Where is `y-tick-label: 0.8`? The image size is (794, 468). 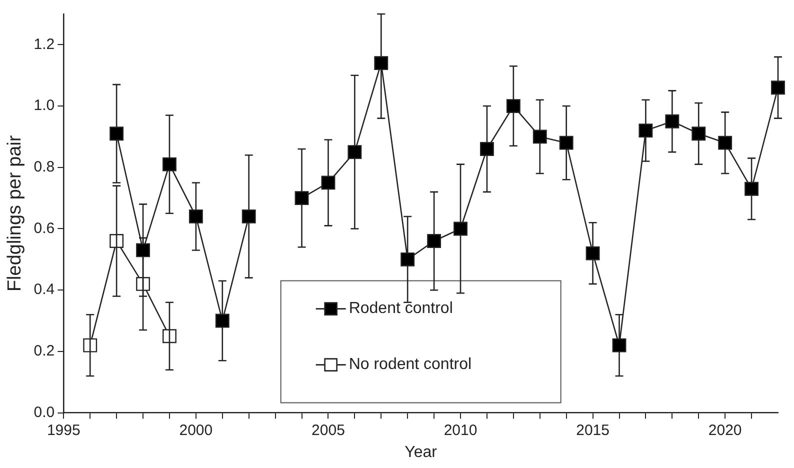 y-tick-label: 0.8 is located at coordinates (44, 167).